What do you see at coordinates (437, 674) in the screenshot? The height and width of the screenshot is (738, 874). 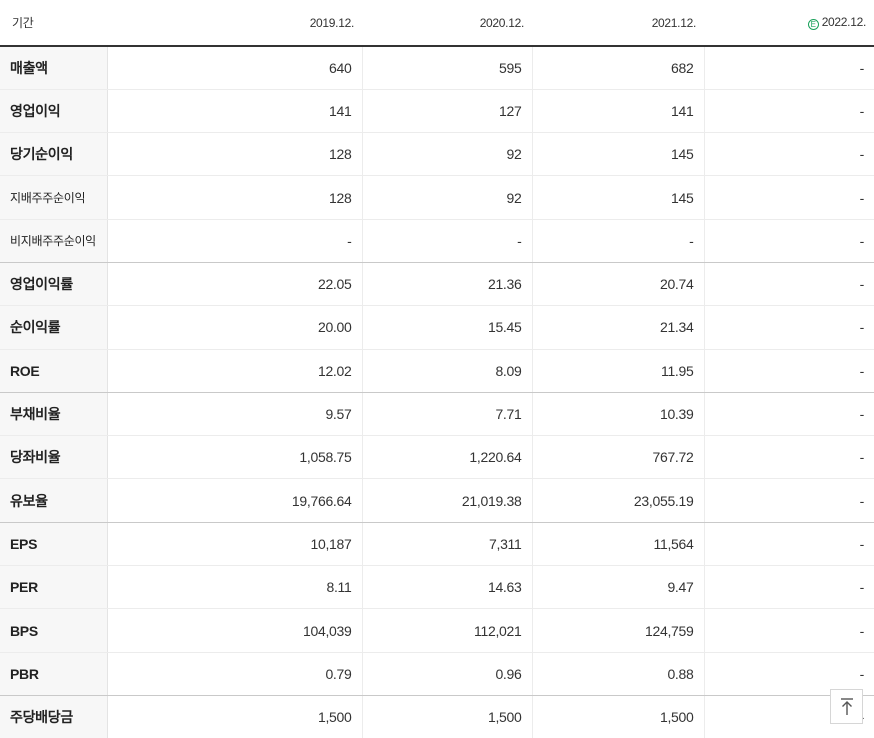 I see `table-row-pbr: PBR 0.79 0.96 0.88 -` at bounding box center [437, 674].